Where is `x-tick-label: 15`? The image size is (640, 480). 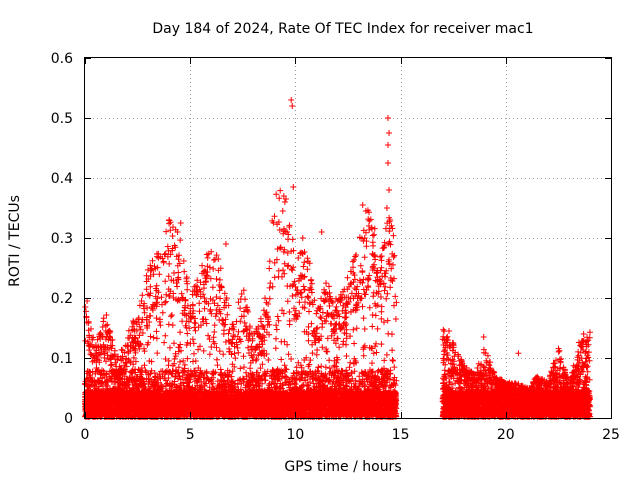
x-tick-label: 15 is located at coordinates (401, 435).